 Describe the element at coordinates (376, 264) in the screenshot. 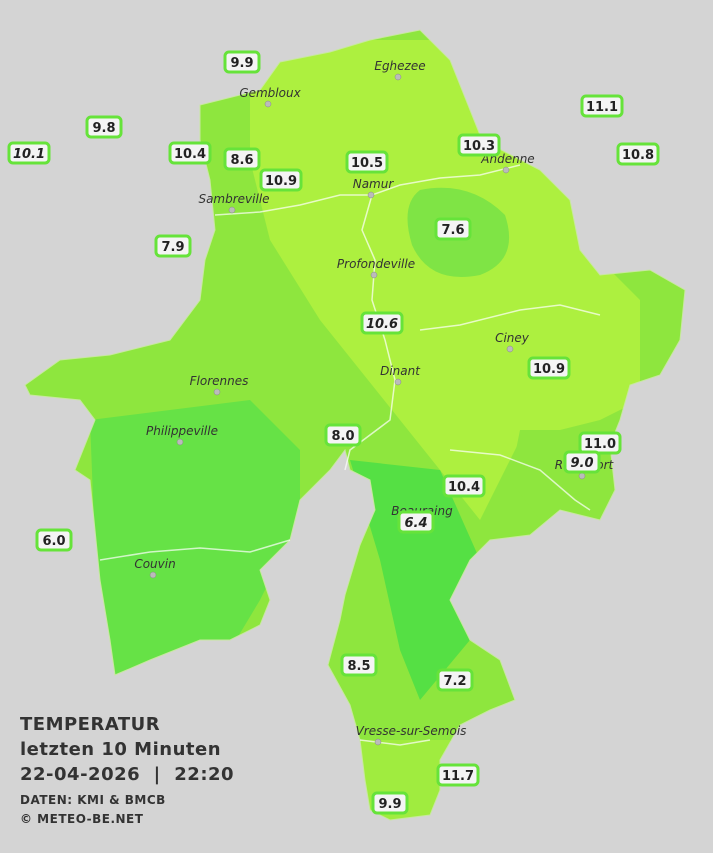

I see `city-label: Profondeville` at that location.